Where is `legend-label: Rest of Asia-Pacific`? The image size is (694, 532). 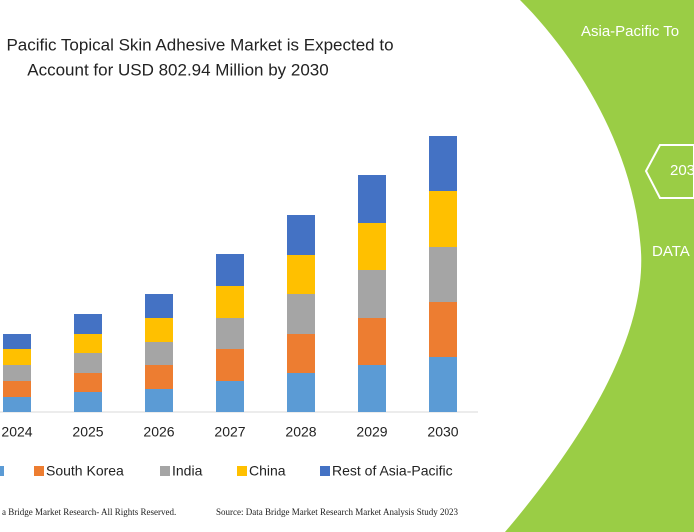
legend-label: Rest of Asia-Pacific is located at coordinates (392, 471).